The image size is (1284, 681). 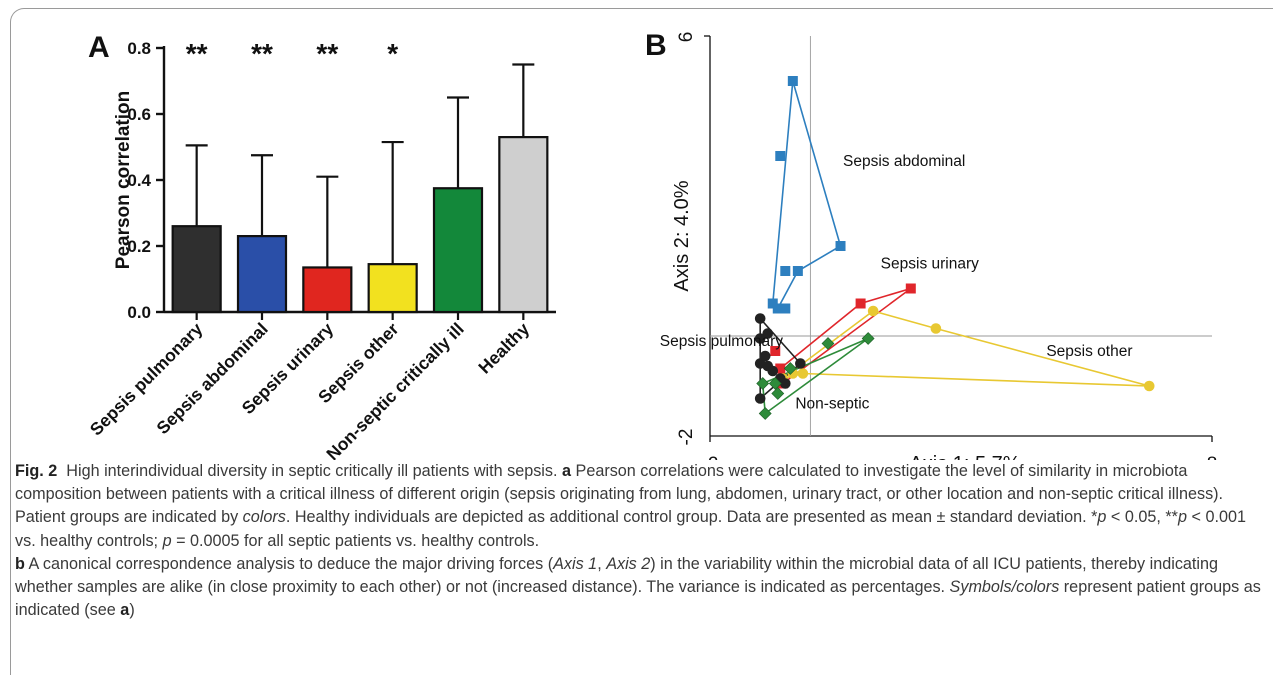 What do you see at coordinates (686, 437) in the screenshot?
I see `y-tick-label: -2` at bounding box center [686, 437].